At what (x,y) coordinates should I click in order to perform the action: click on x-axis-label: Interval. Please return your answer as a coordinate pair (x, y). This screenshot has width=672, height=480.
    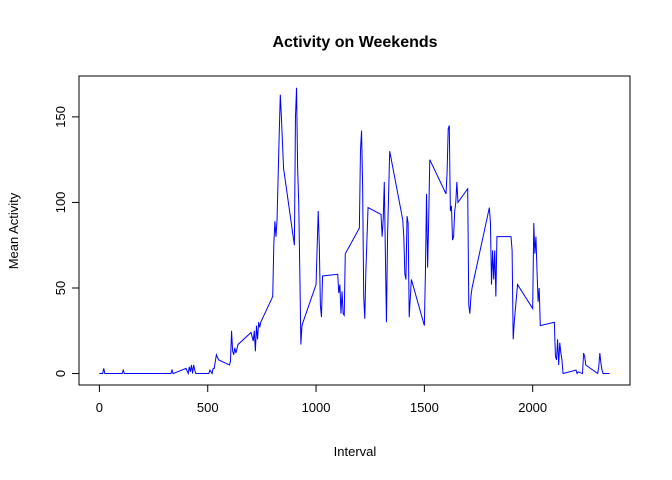
    Looking at the image, I should click on (355, 451).